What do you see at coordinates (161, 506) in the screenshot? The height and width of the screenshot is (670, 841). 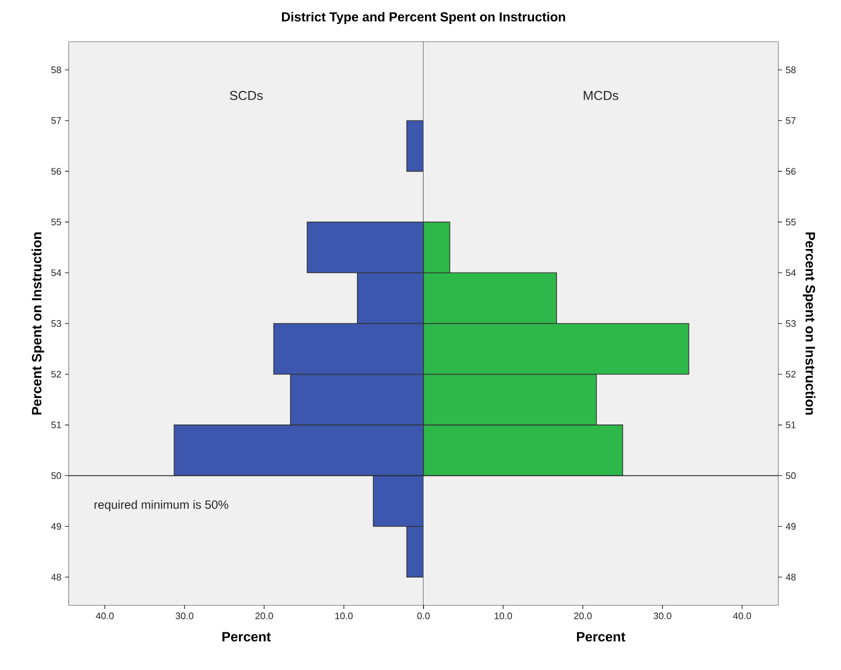 I see `ref-line-label: required minimum is 50%` at bounding box center [161, 506].